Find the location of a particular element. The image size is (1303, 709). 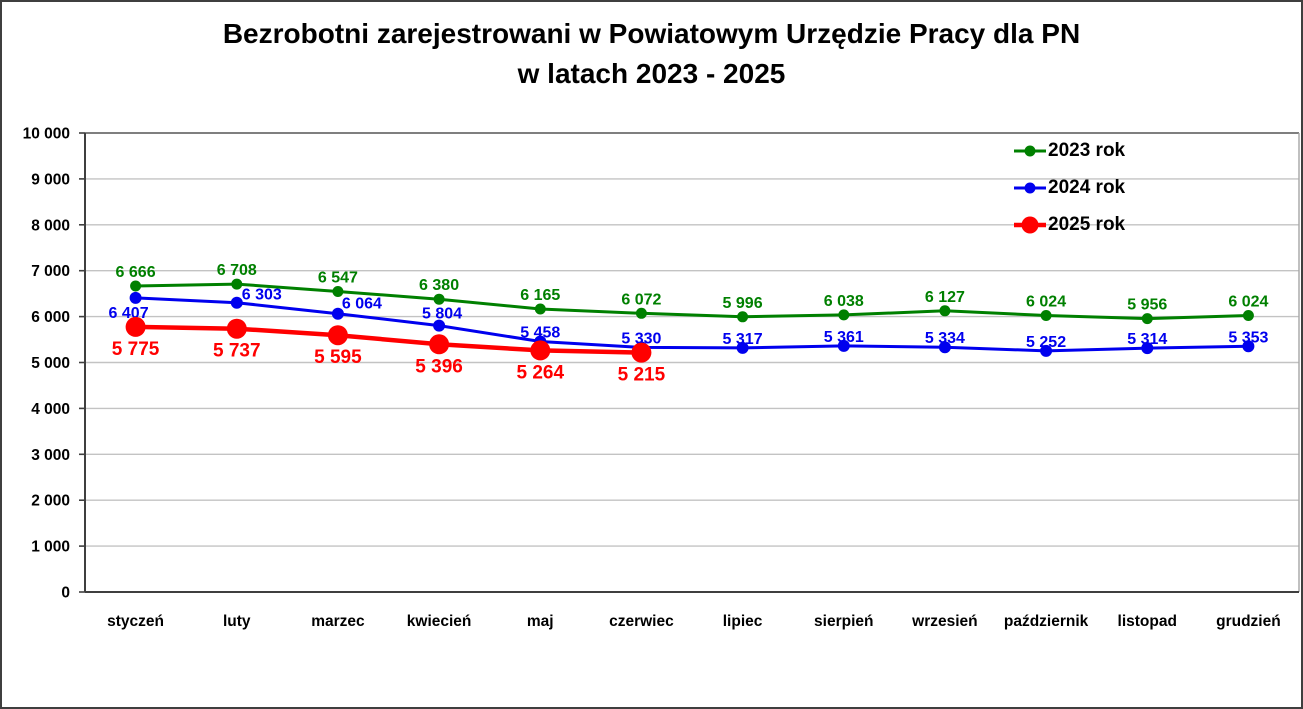

legend-line-marker-2024-icon is located at coordinates (1030, 187).